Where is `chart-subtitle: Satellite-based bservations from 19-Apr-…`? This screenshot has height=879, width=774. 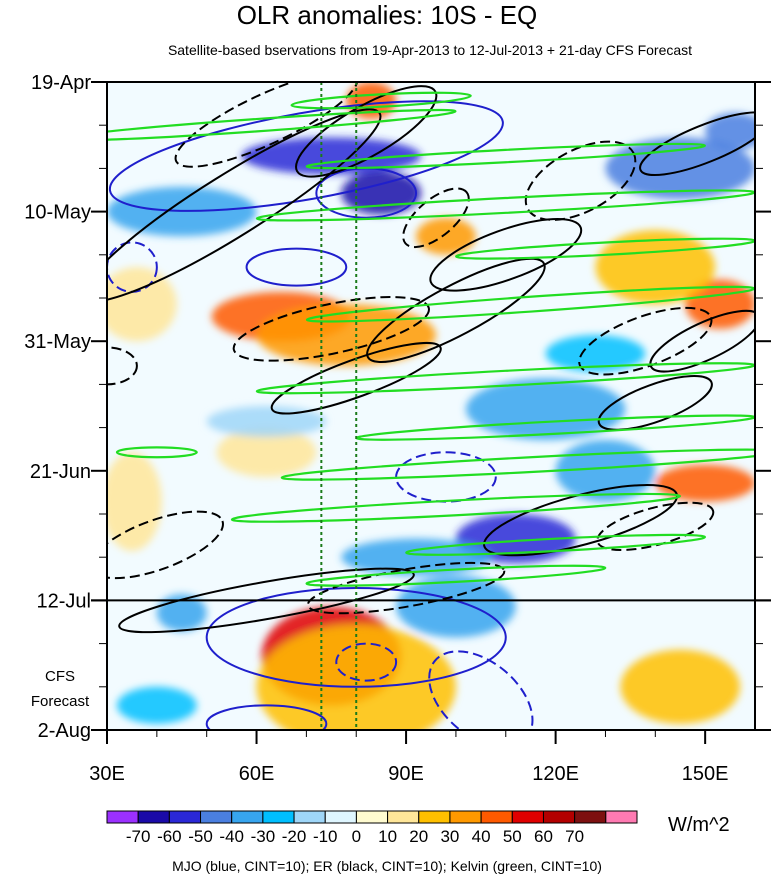
chart-subtitle: Satellite-based bservations from 19-Apr-… is located at coordinates (430, 50).